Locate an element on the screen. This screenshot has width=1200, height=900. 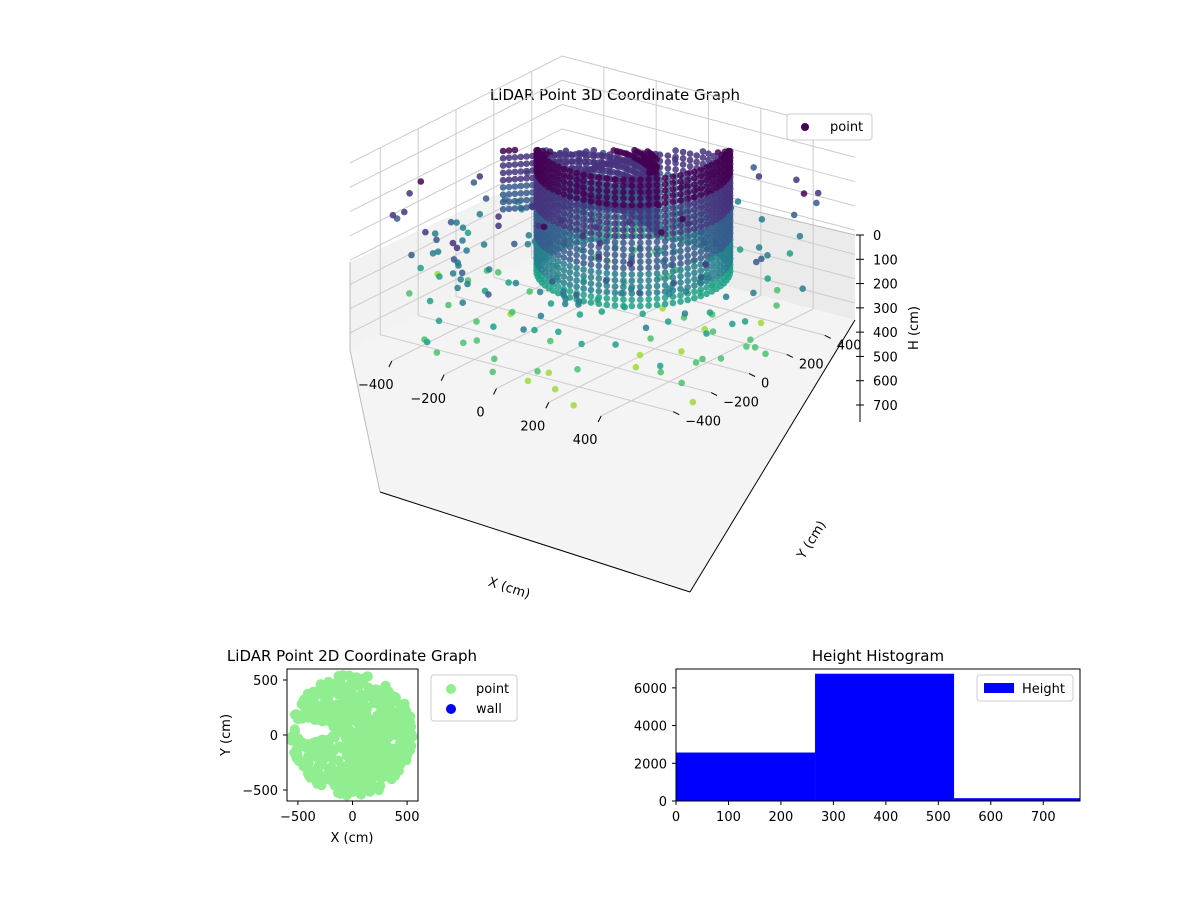
histogram-frame is located at coordinates (878, 735).